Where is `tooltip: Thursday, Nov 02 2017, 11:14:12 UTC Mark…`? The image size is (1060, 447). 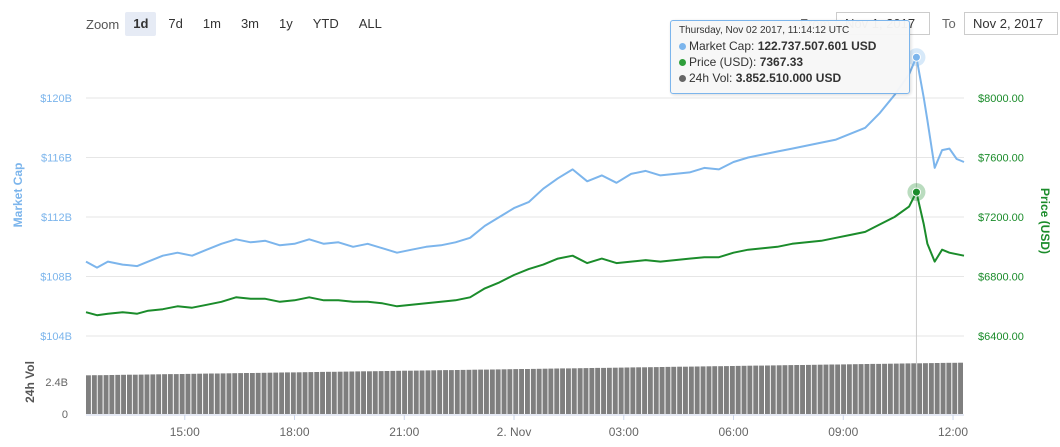 tooltip: Thursday, Nov 02 2017, 11:14:12 UTC Mark… is located at coordinates (790, 57).